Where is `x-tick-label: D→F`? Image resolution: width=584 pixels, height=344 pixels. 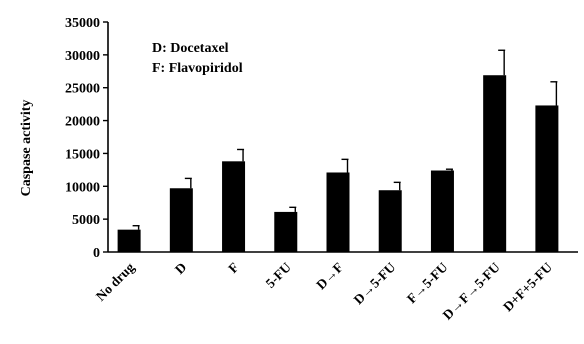 x-tick-label: D→F is located at coordinates (329, 276).